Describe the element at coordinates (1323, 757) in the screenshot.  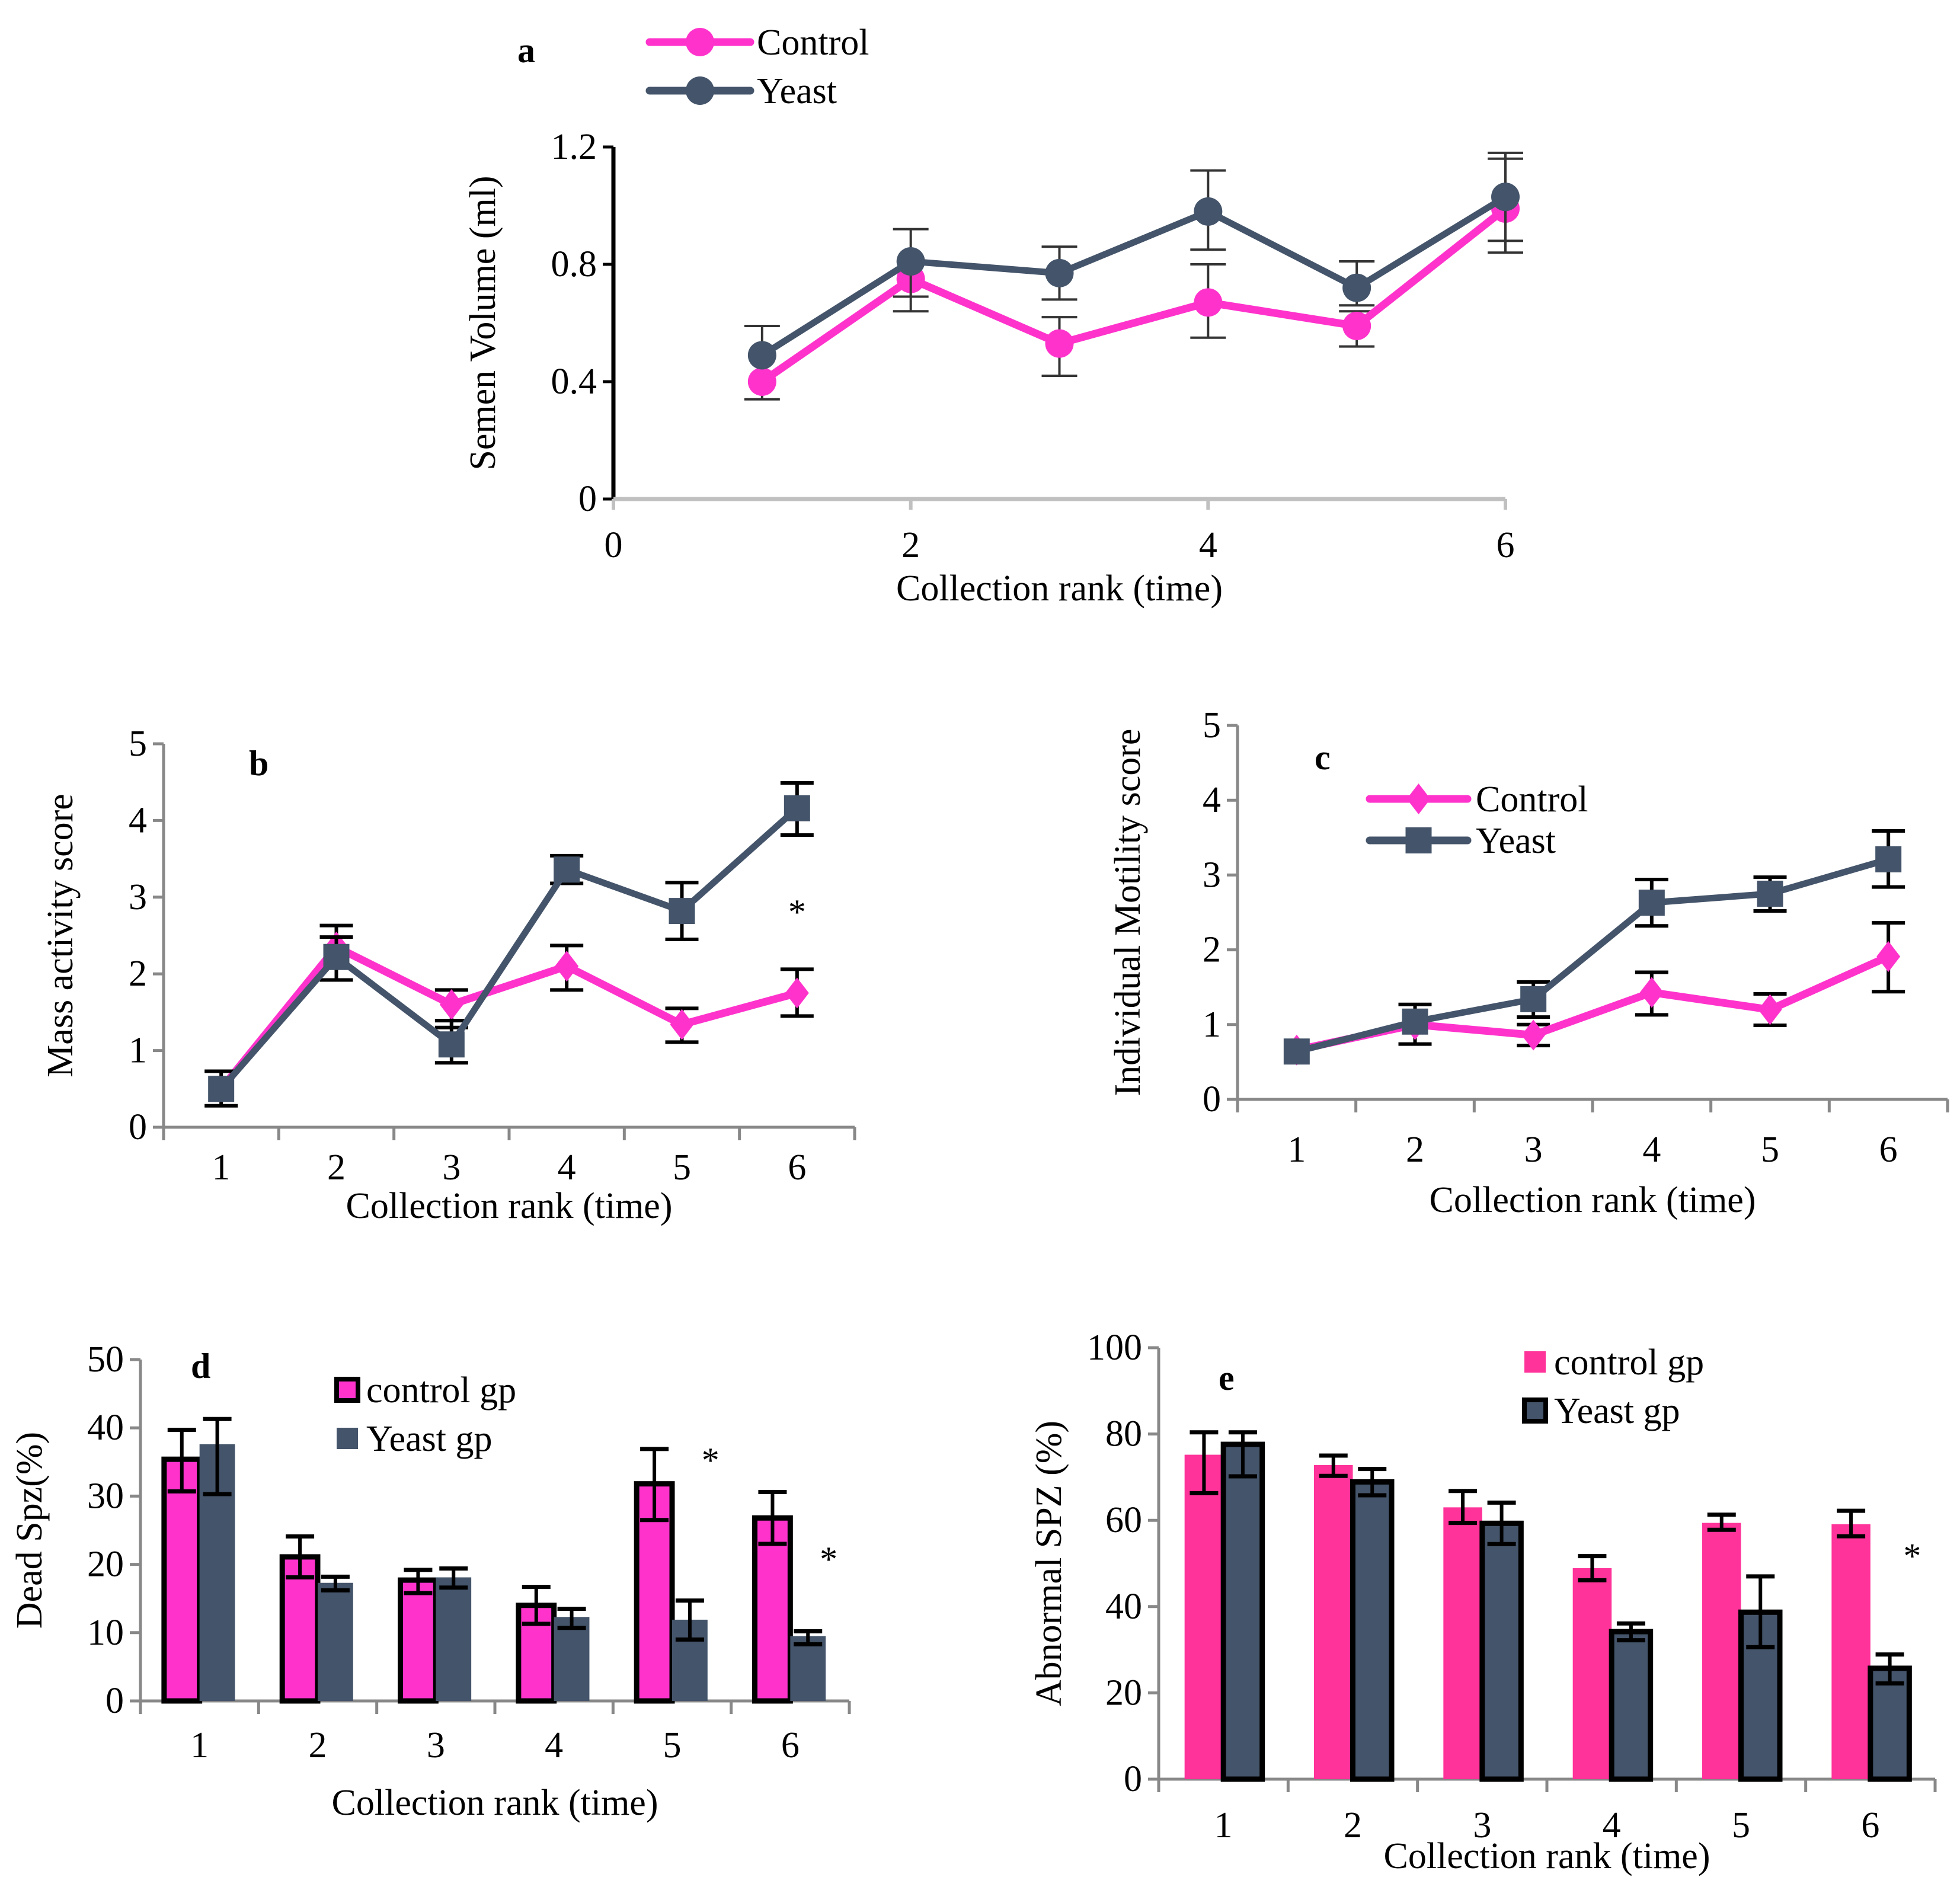
I see `panel-label: c` at that location.